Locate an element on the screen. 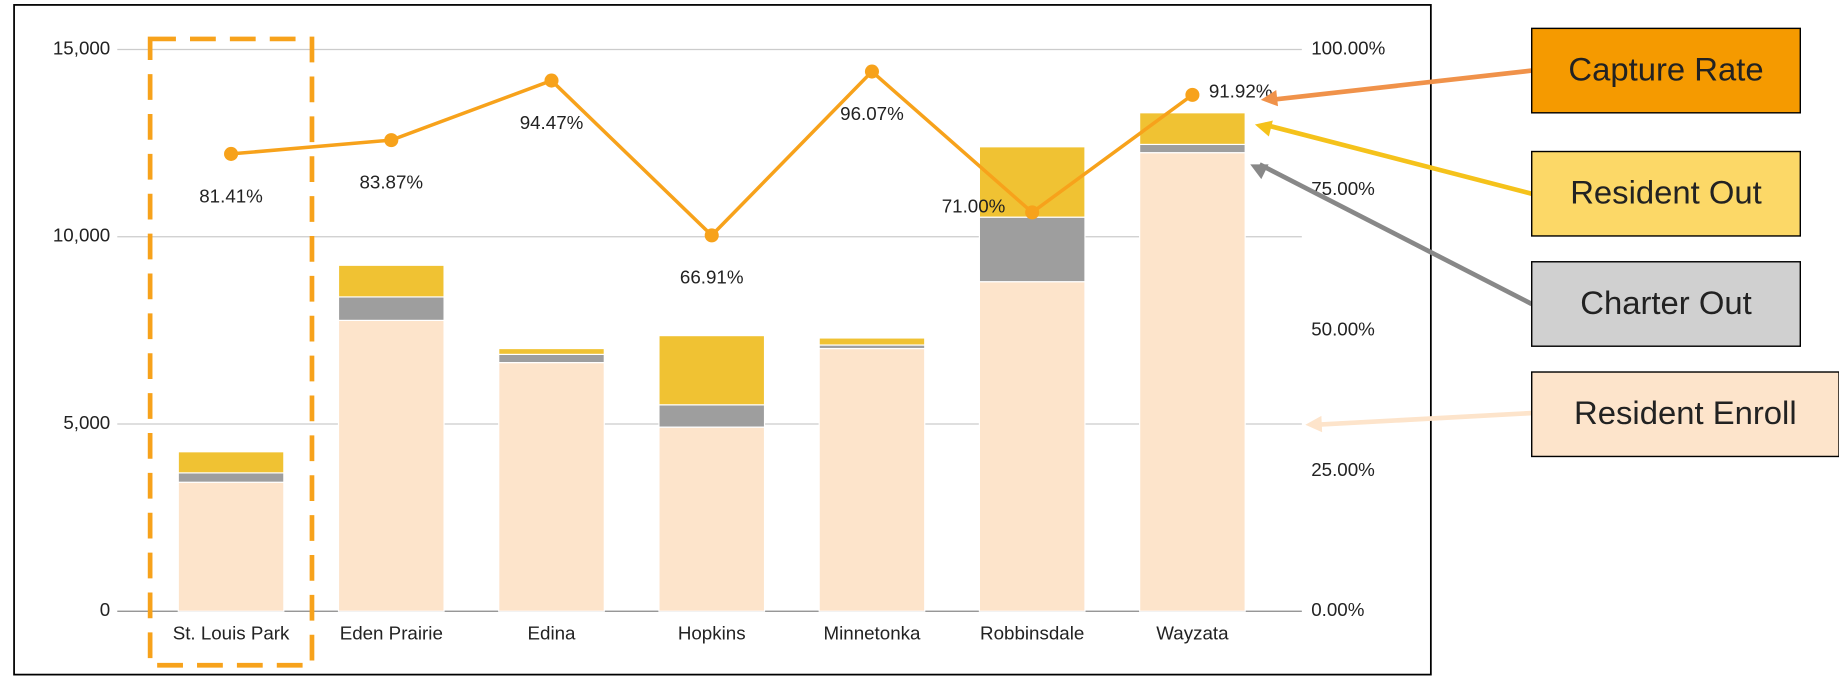 The image size is (1839, 676). data-label: 71.00% is located at coordinates (974, 206).